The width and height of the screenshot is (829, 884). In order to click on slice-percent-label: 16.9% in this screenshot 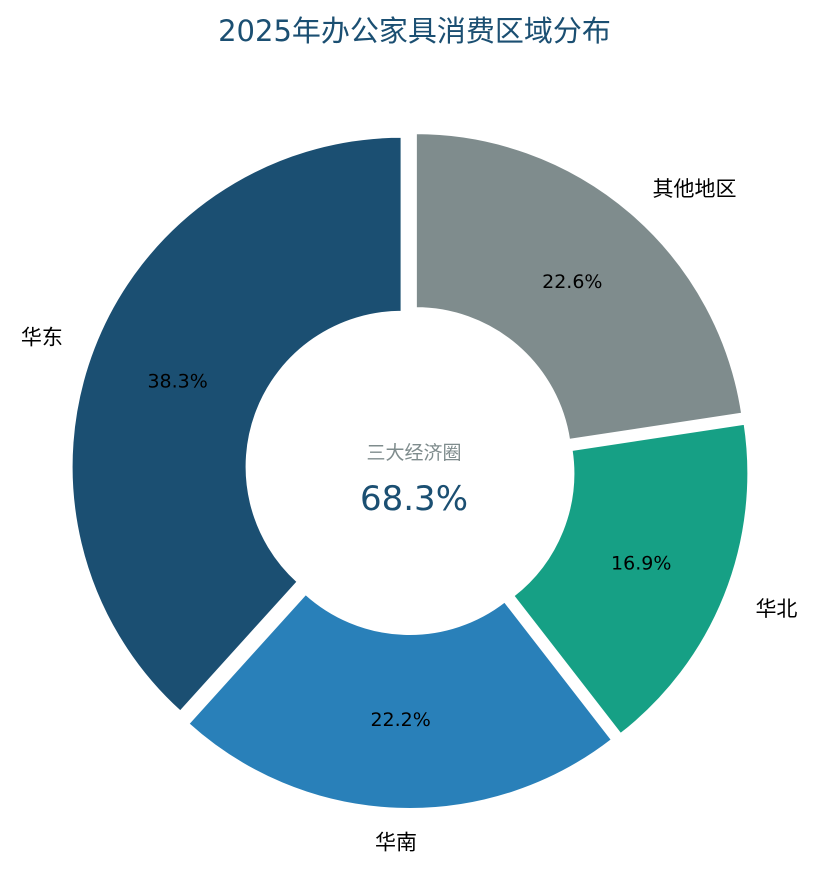, I will do `click(641, 563)`.